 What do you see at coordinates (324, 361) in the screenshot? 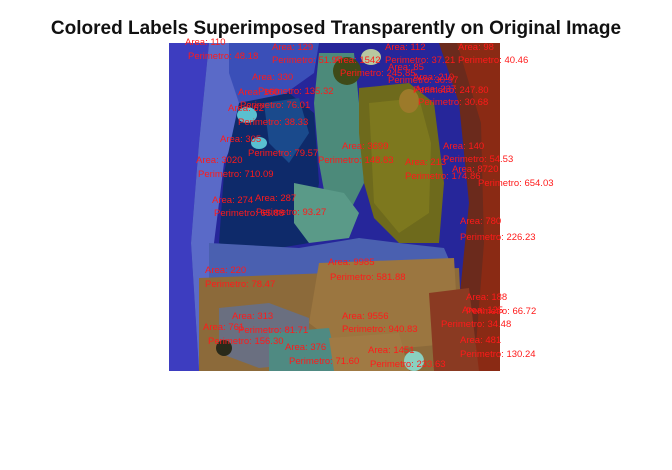
I see `region-29-perimeter: Perimetro: 71.60` at bounding box center [324, 361].